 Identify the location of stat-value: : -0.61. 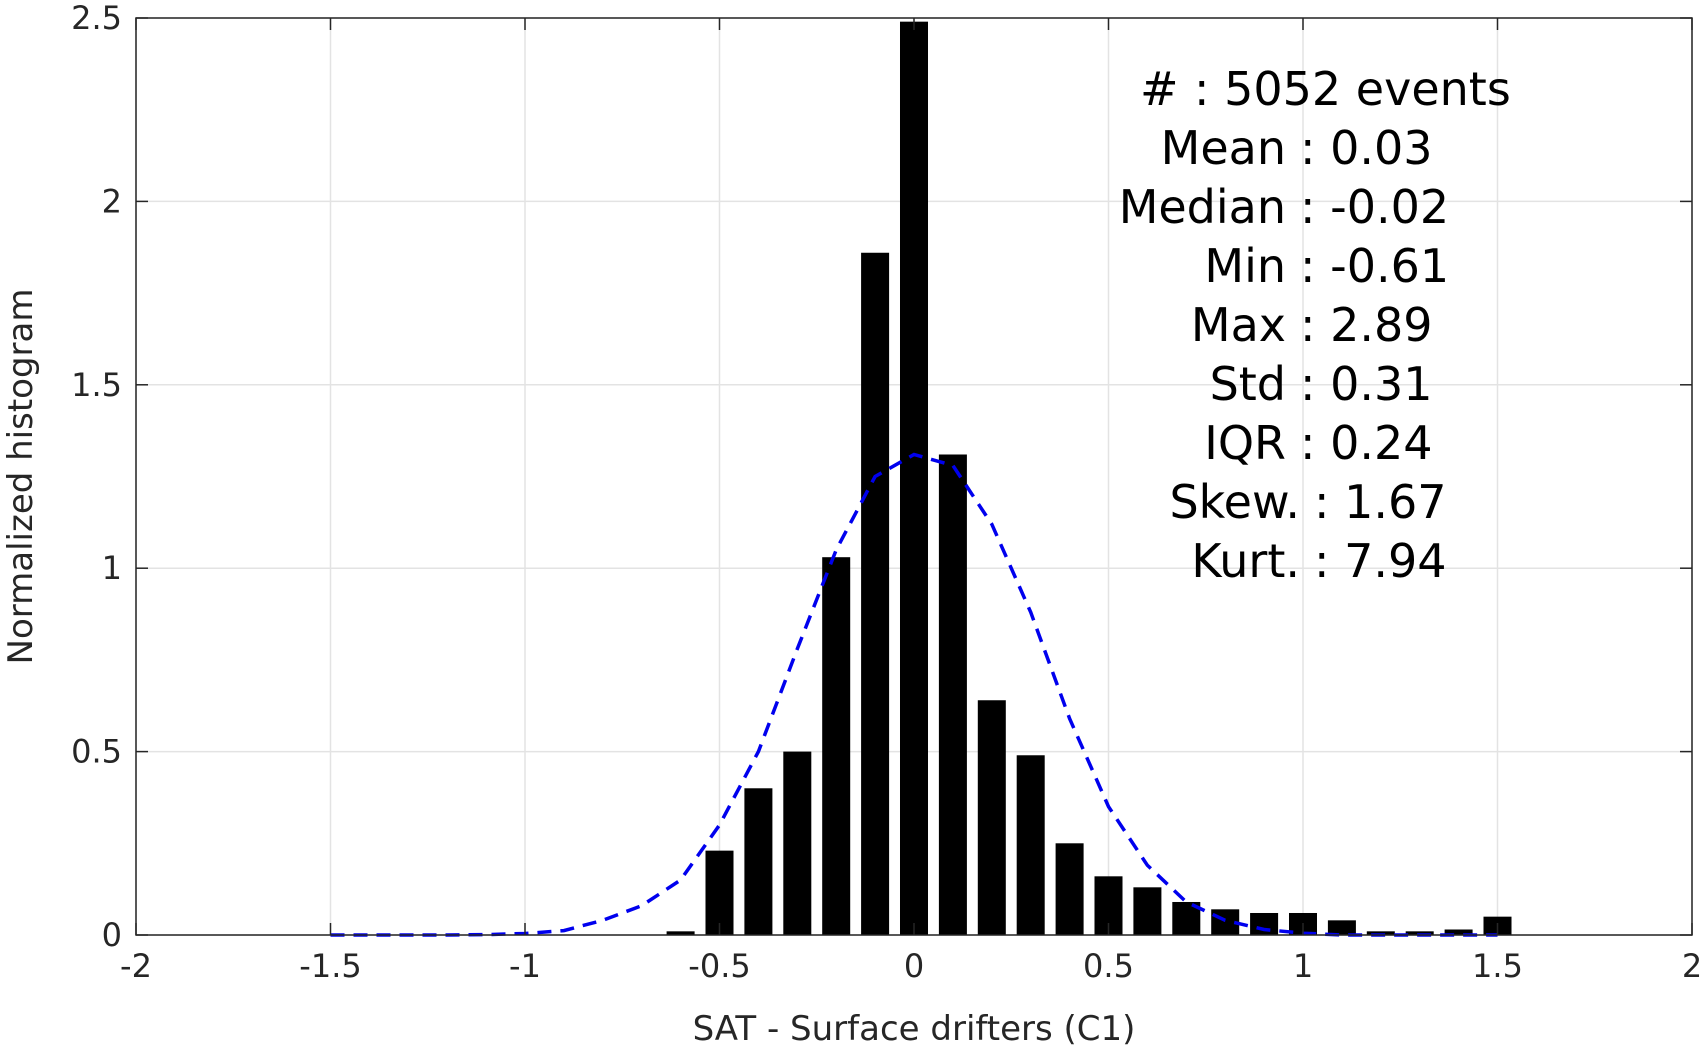
(1374, 266).